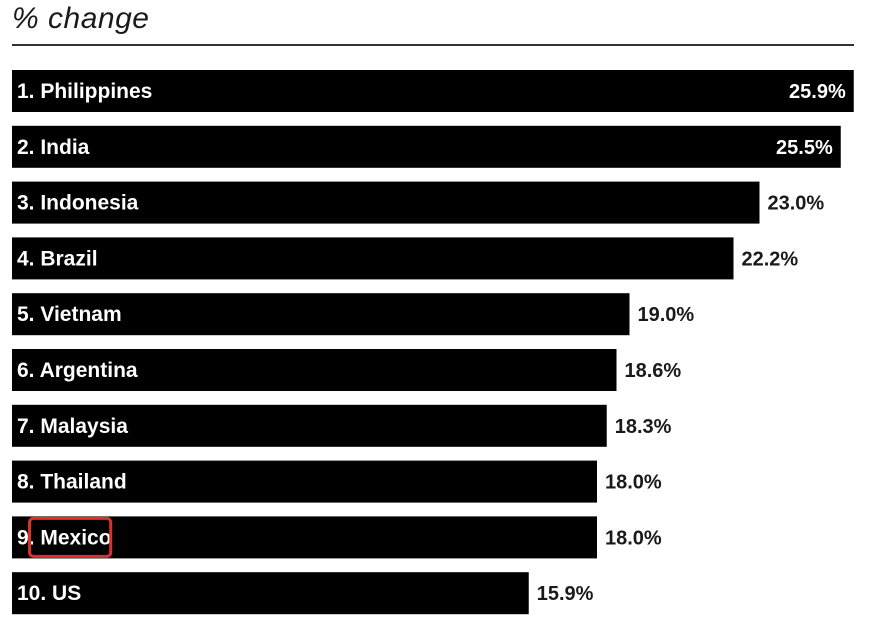 This screenshot has height=630, width=896. I want to click on value-label-7: 18.3%, so click(643, 427).